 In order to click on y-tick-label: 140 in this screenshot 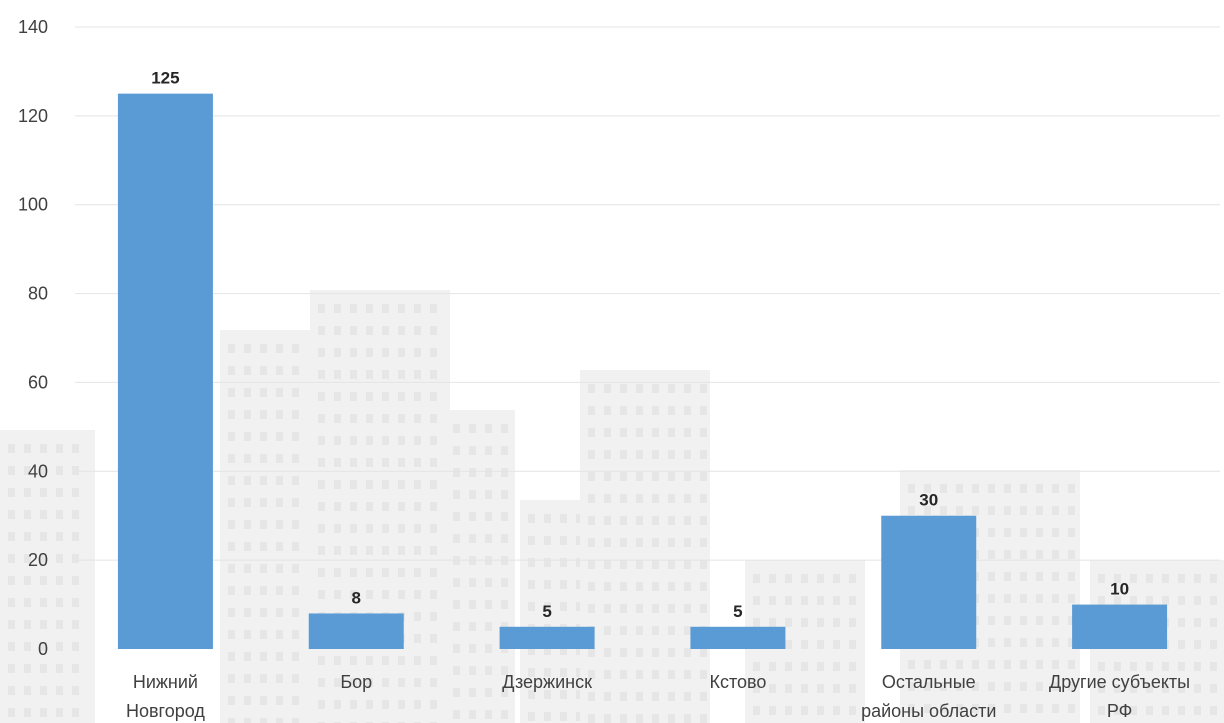, I will do `click(33, 27)`.